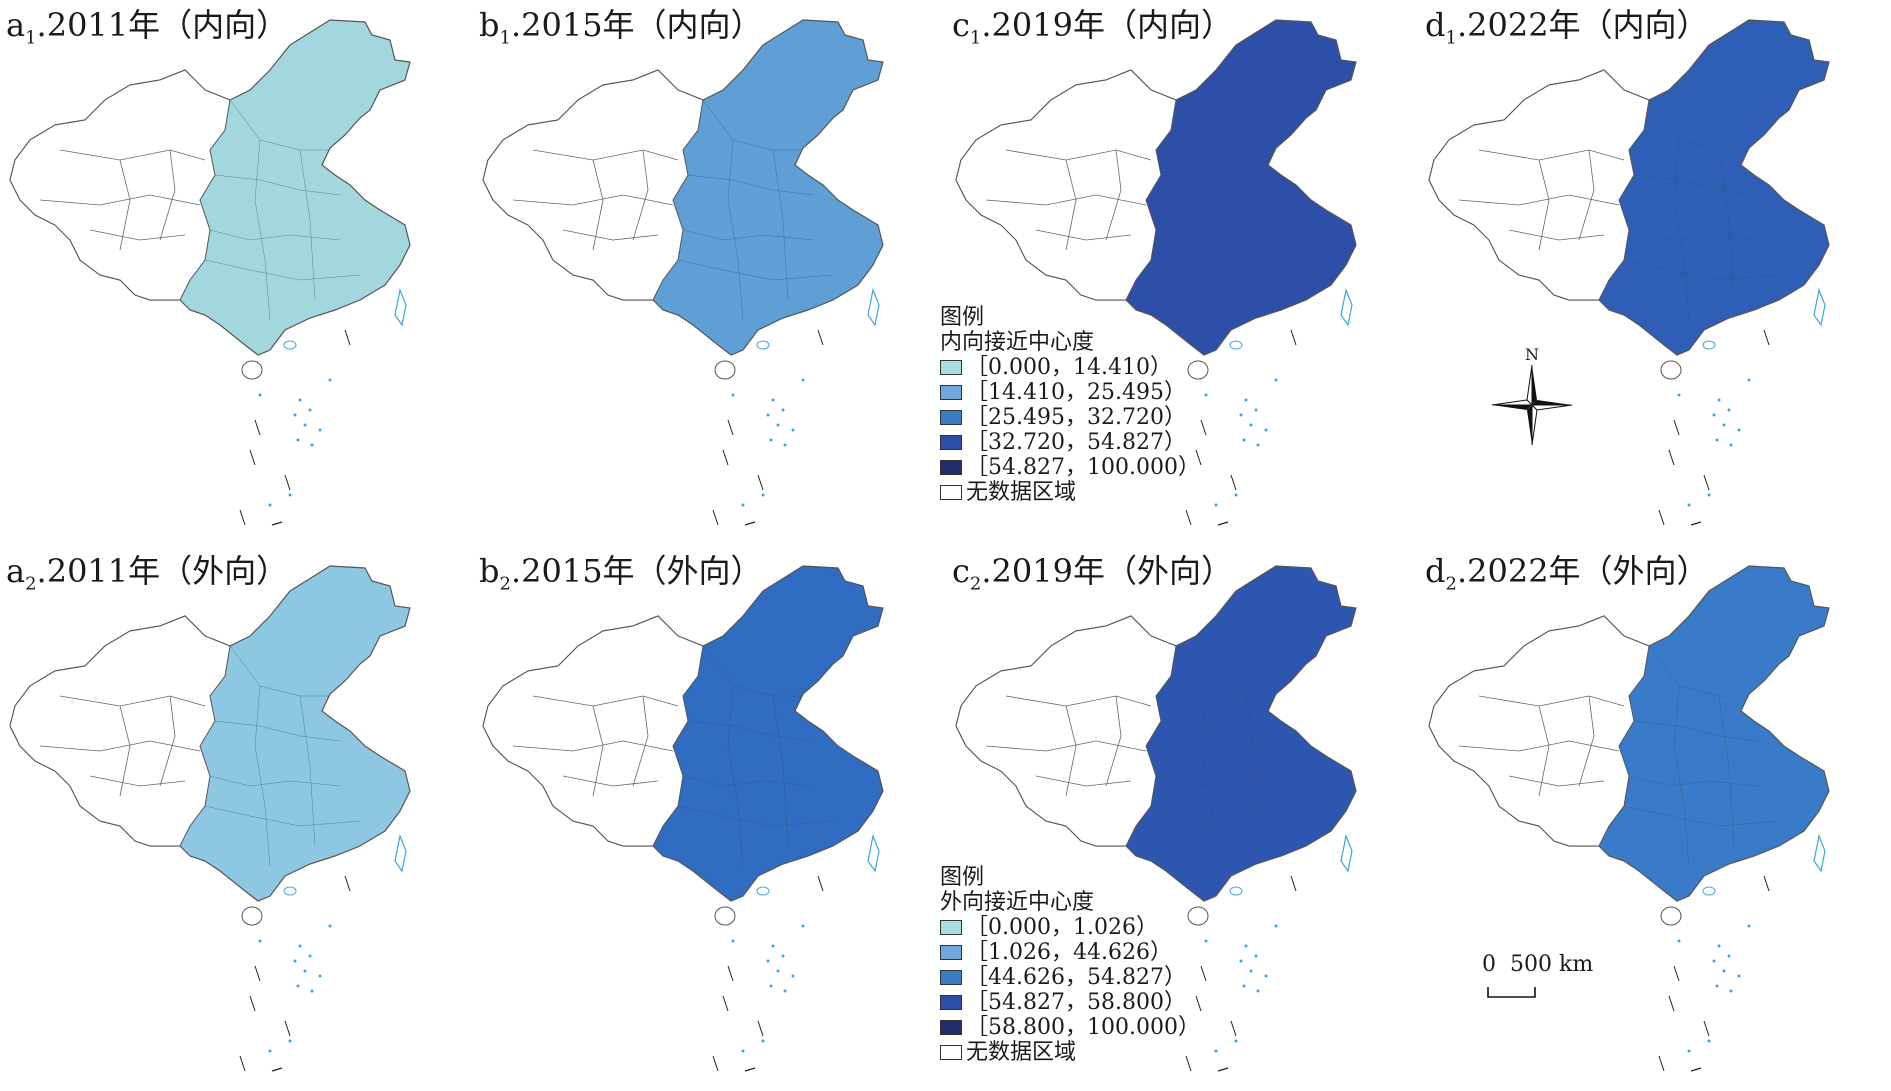 The width and height of the screenshot is (1891, 1091). What do you see at coordinates (1629, 818) in the screenshot?
I see `map-d2` at bounding box center [1629, 818].